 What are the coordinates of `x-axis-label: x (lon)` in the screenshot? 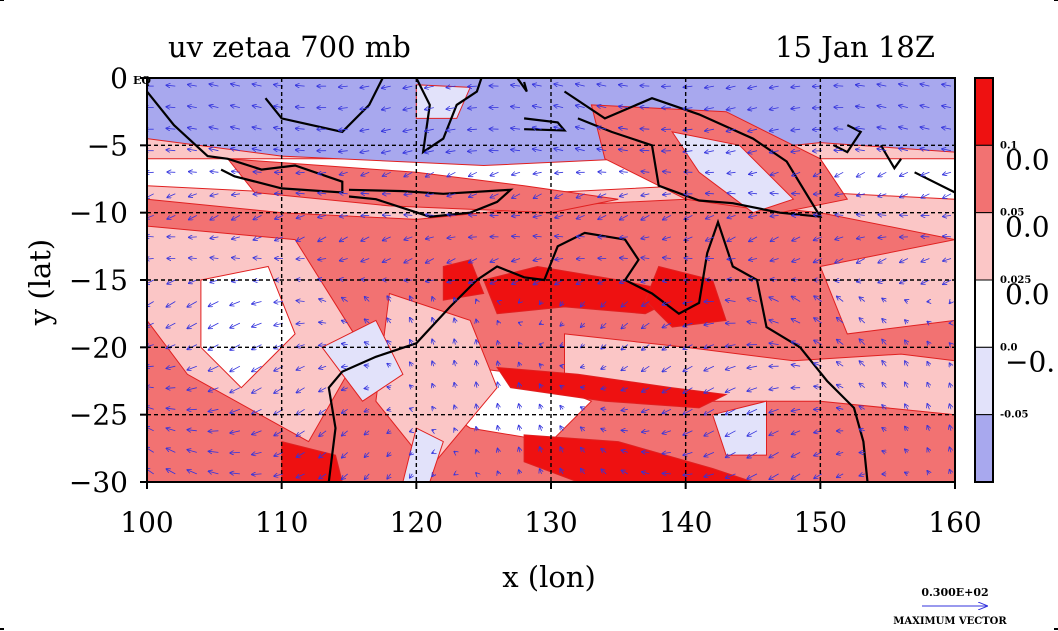 It's located at (549, 577).